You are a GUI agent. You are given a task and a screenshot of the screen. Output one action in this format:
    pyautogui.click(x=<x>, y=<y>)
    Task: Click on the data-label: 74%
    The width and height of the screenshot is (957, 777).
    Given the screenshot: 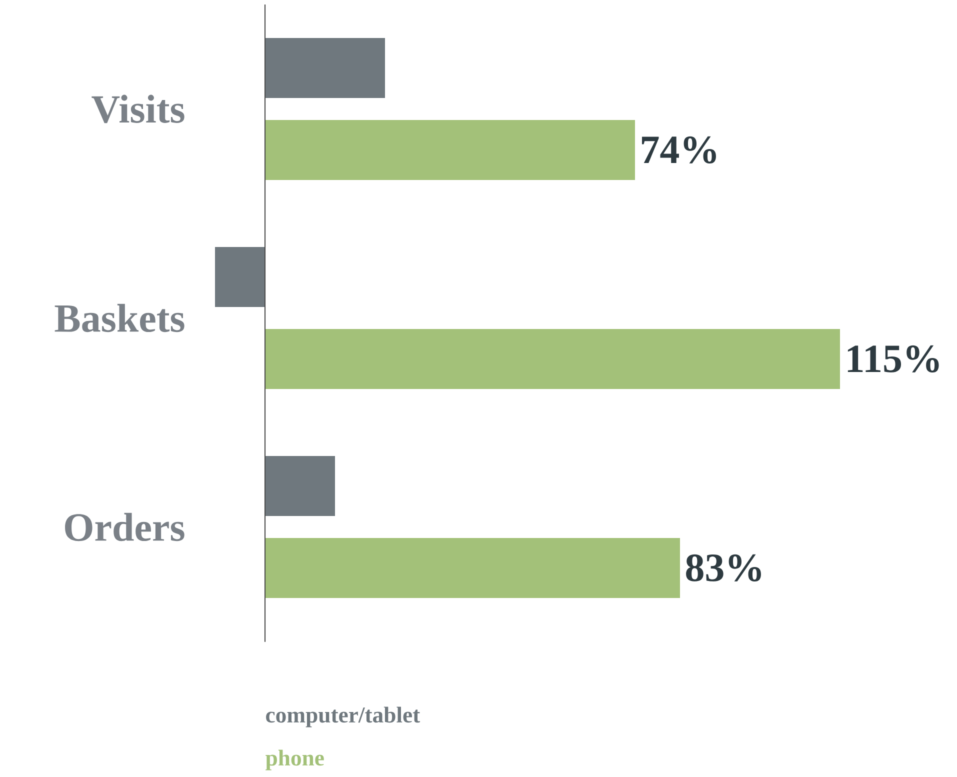 What is the action you would take?
    pyautogui.click(x=679, y=150)
    